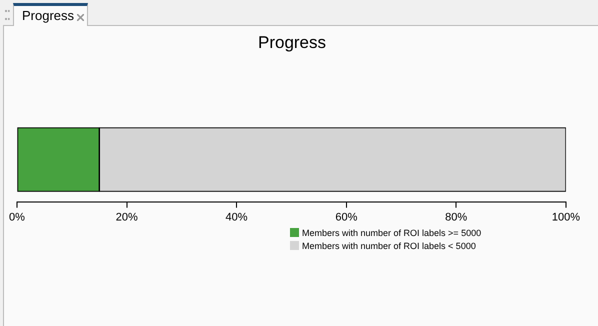  I want to click on tab: Progress, so click(50, 14).